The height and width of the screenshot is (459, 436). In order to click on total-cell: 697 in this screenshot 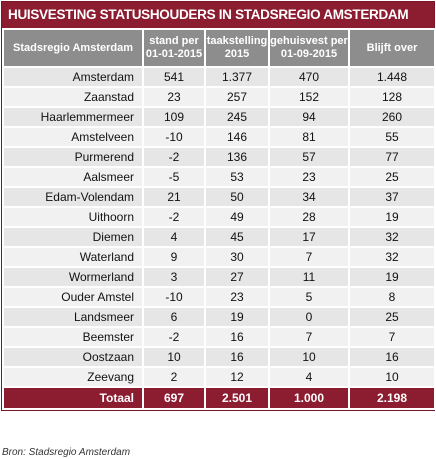, I will do `click(174, 398)`.